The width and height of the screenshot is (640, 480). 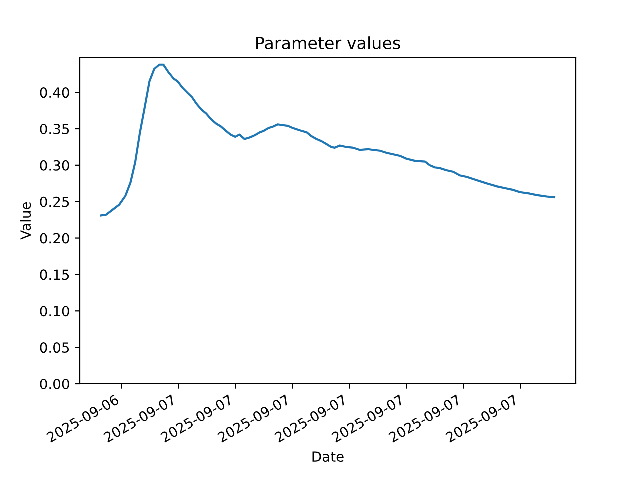 What do you see at coordinates (55, 202) in the screenshot?
I see `y-tick-label: 0.25` at bounding box center [55, 202].